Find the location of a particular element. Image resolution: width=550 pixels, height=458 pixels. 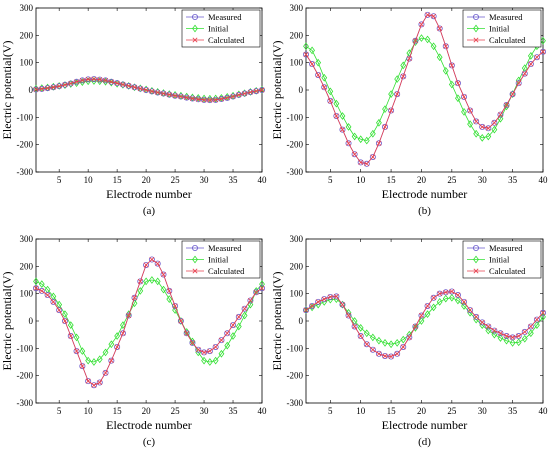

y-tick-label: 100 is located at coordinates (297, 63).